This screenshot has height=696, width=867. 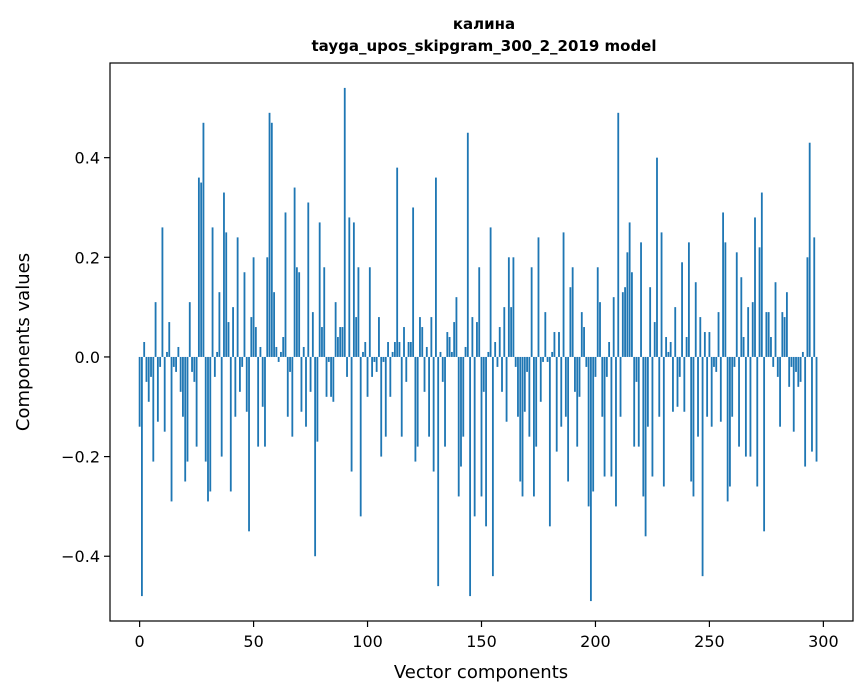 I want to click on x-axis-label: Vector components, so click(x=481, y=672).